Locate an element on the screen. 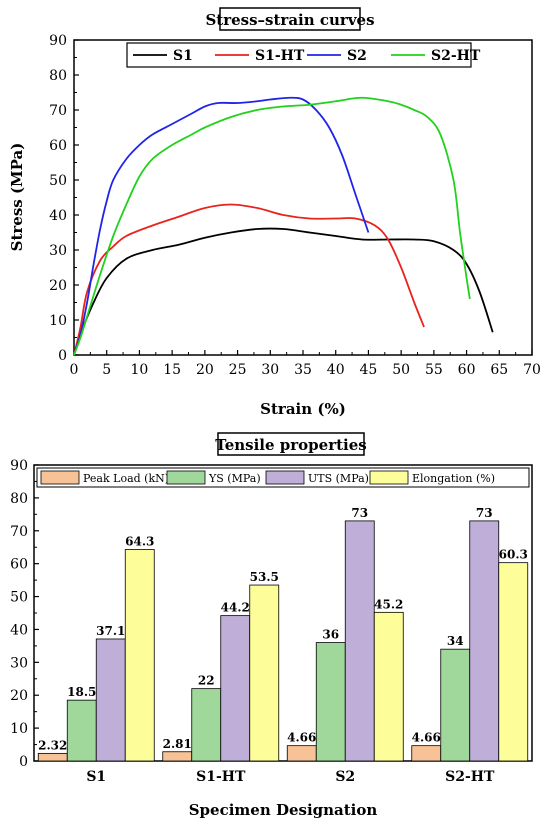  chart1-title-box is located at coordinates (290, 19).